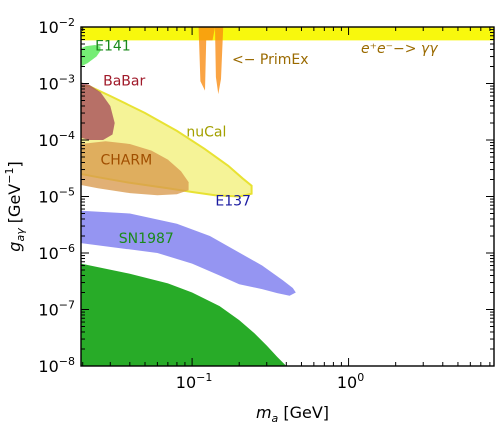  Describe the element at coordinates (15, 206) in the screenshot. I see `y-axis-label: gaγ [GeV−1]` at that location.